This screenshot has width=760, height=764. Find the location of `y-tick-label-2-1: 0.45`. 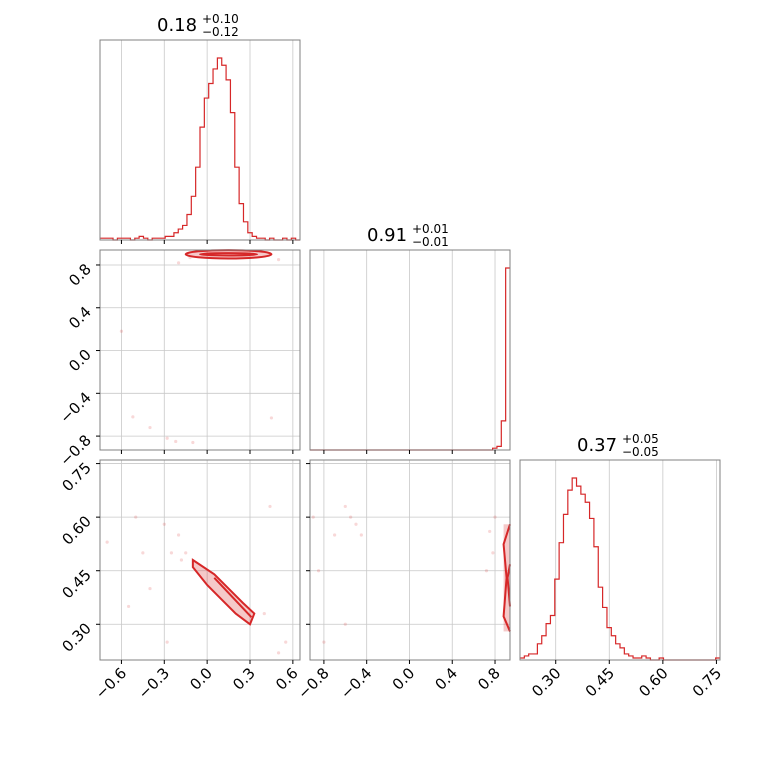

y-tick-label-2-1: 0.45 is located at coordinates (76, 584).